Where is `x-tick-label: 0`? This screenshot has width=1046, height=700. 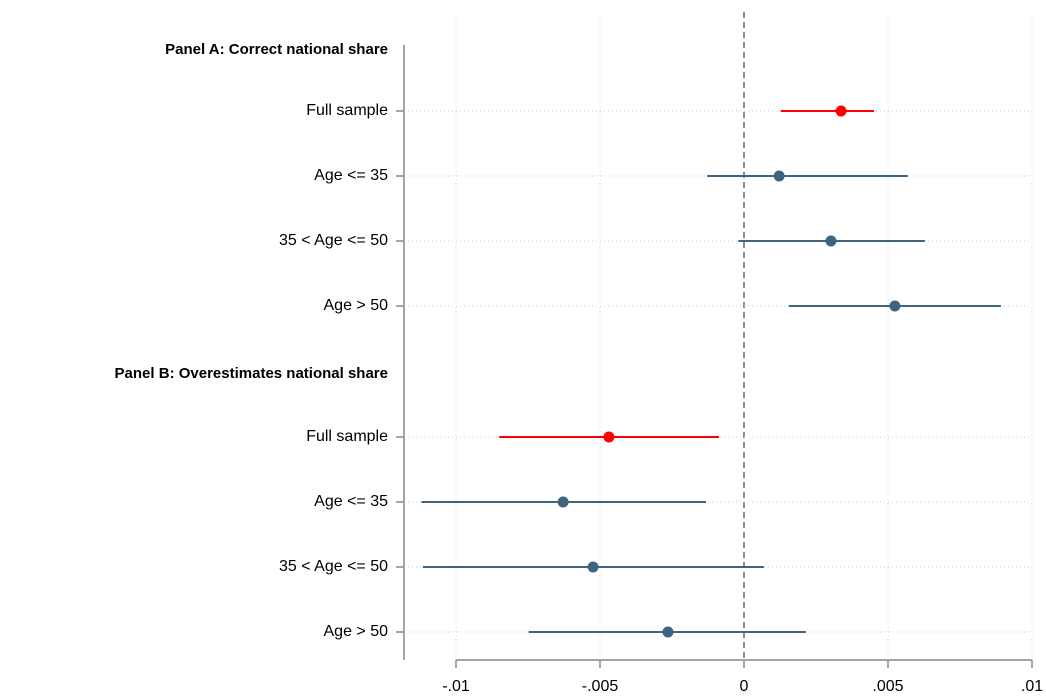 x-tick-label: 0 is located at coordinates (744, 686).